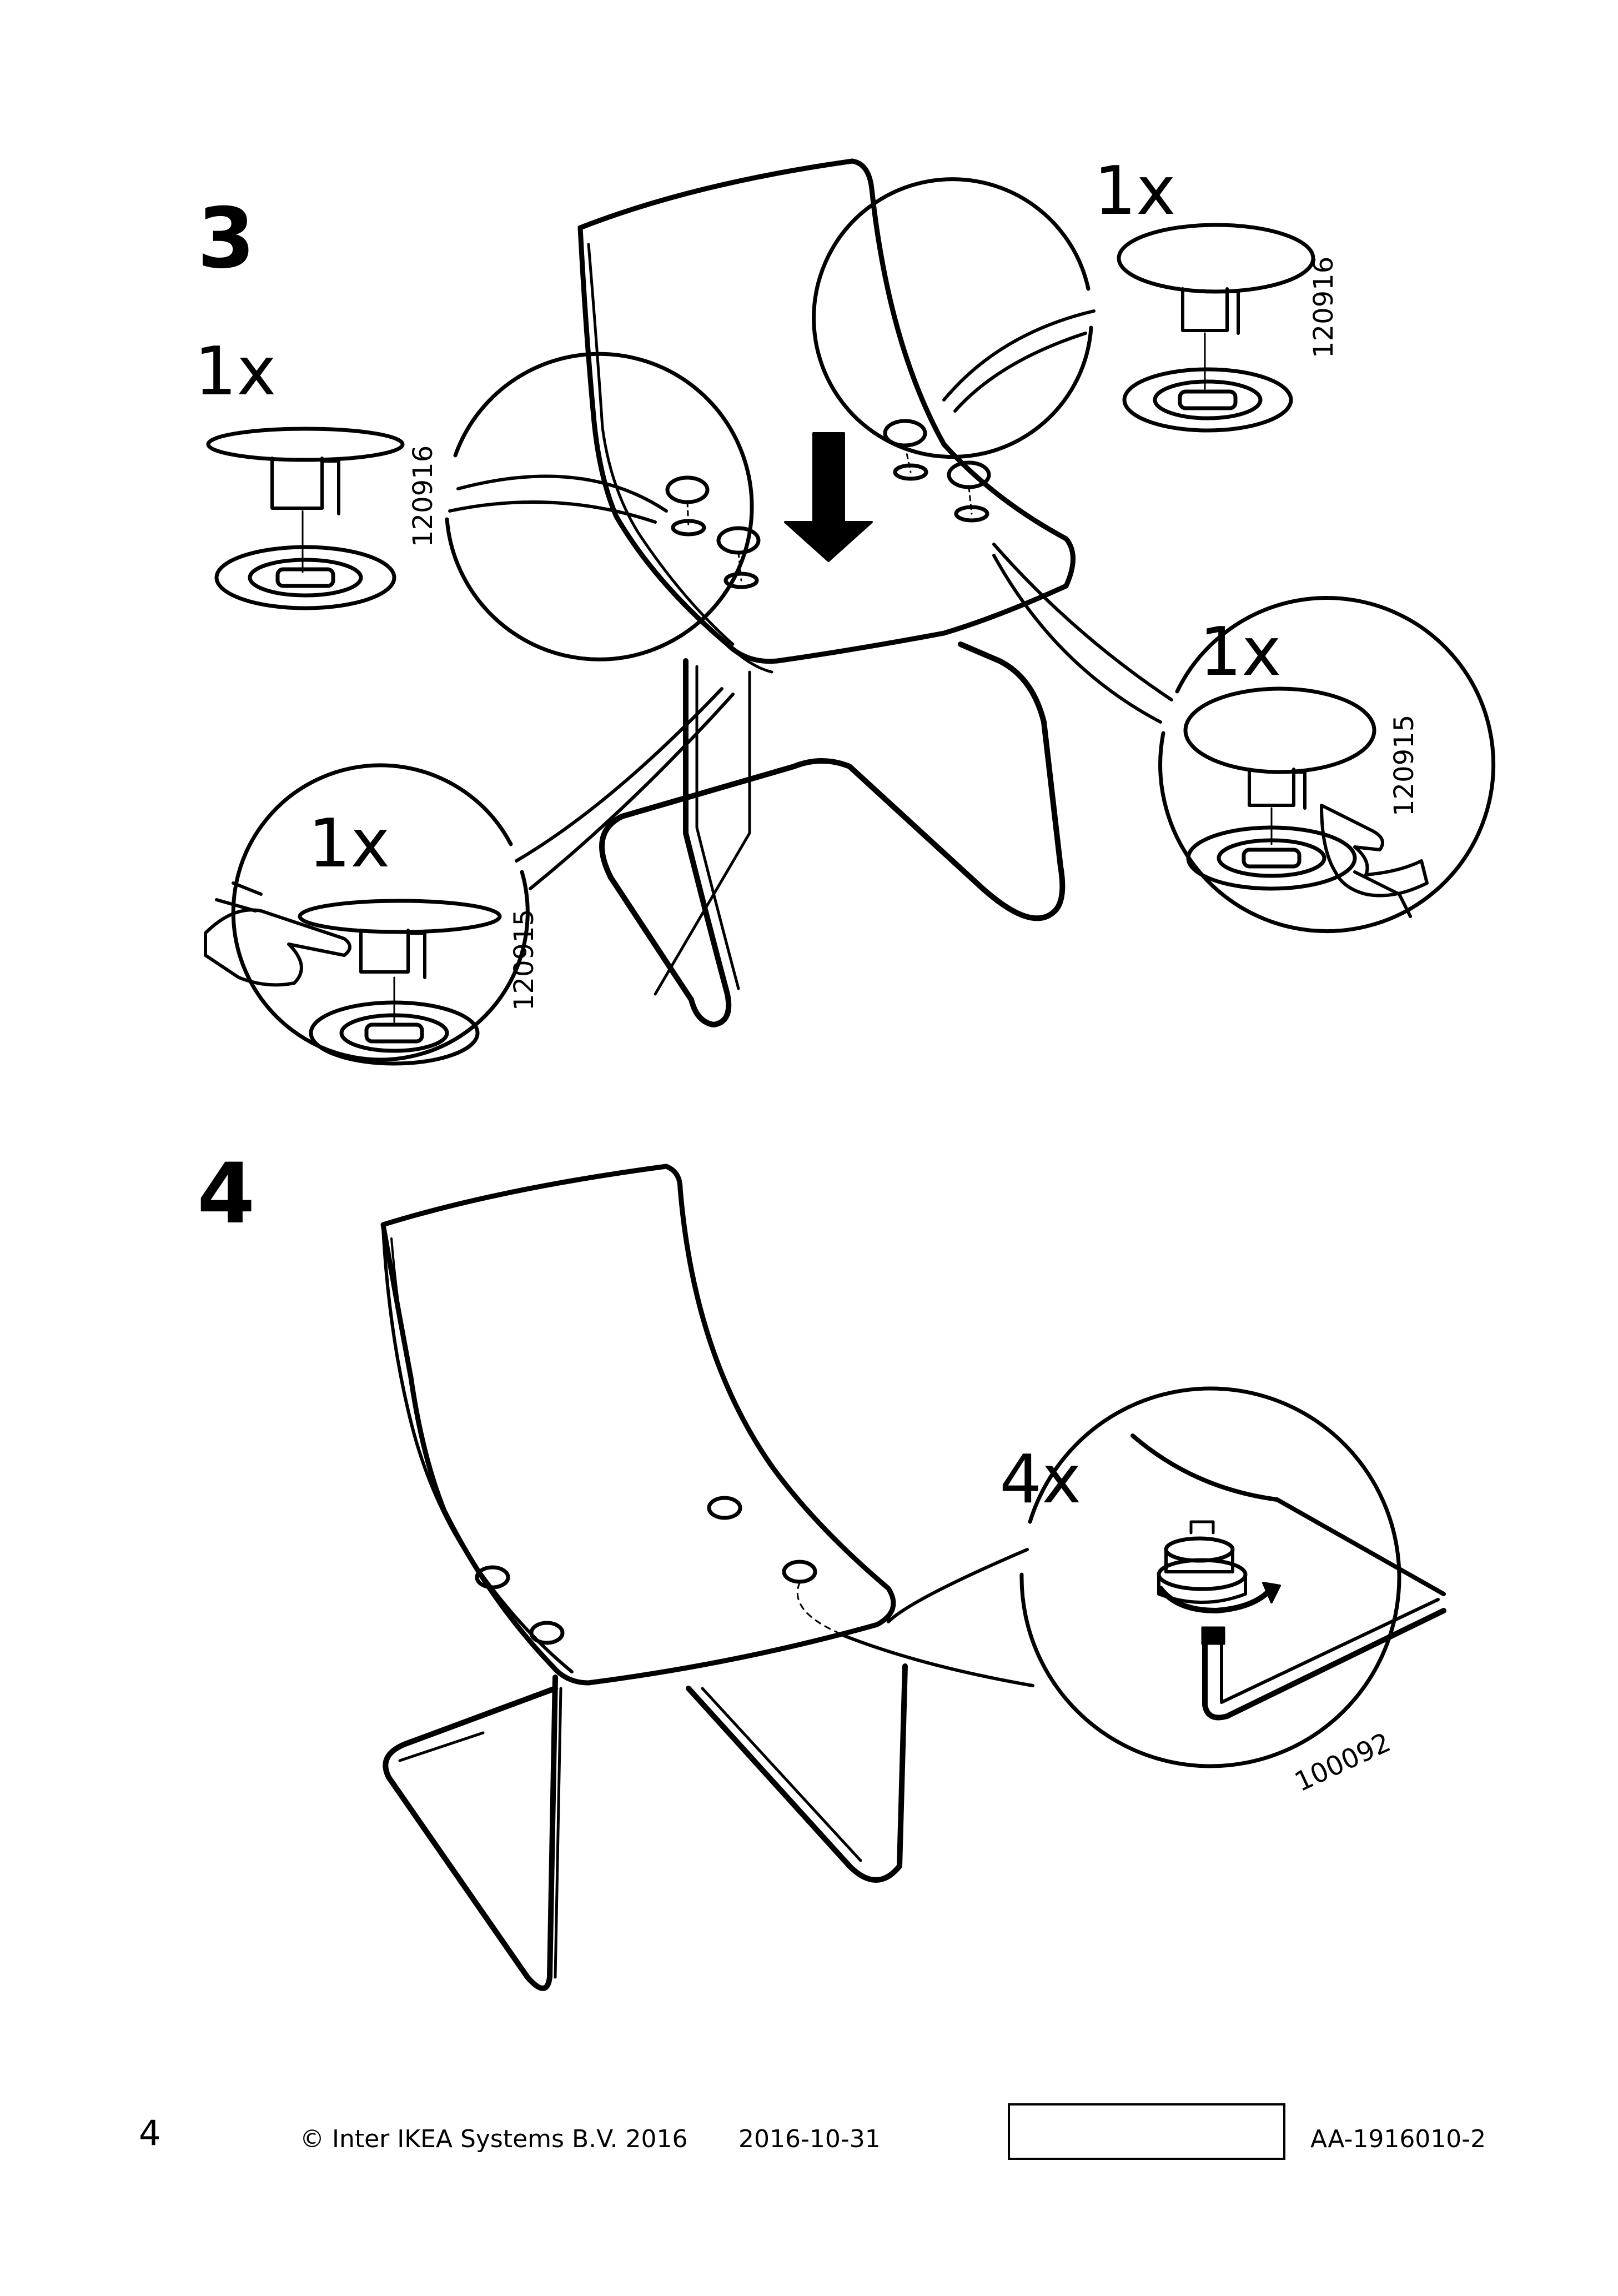 The width and height of the screenshot is (1618, 2296). Describe the element at coordinates (494, 2139) in the screenshot. I see `copyright-text: © Inter IKEA Systems B.V. 2016` at that location.